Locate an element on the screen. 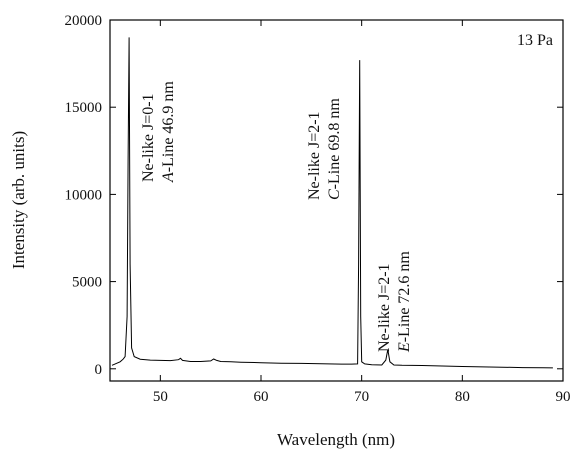 The image size is (580, 461). annotation-e-text: -Line 72.6 nm is located at coordinates (404, 297).